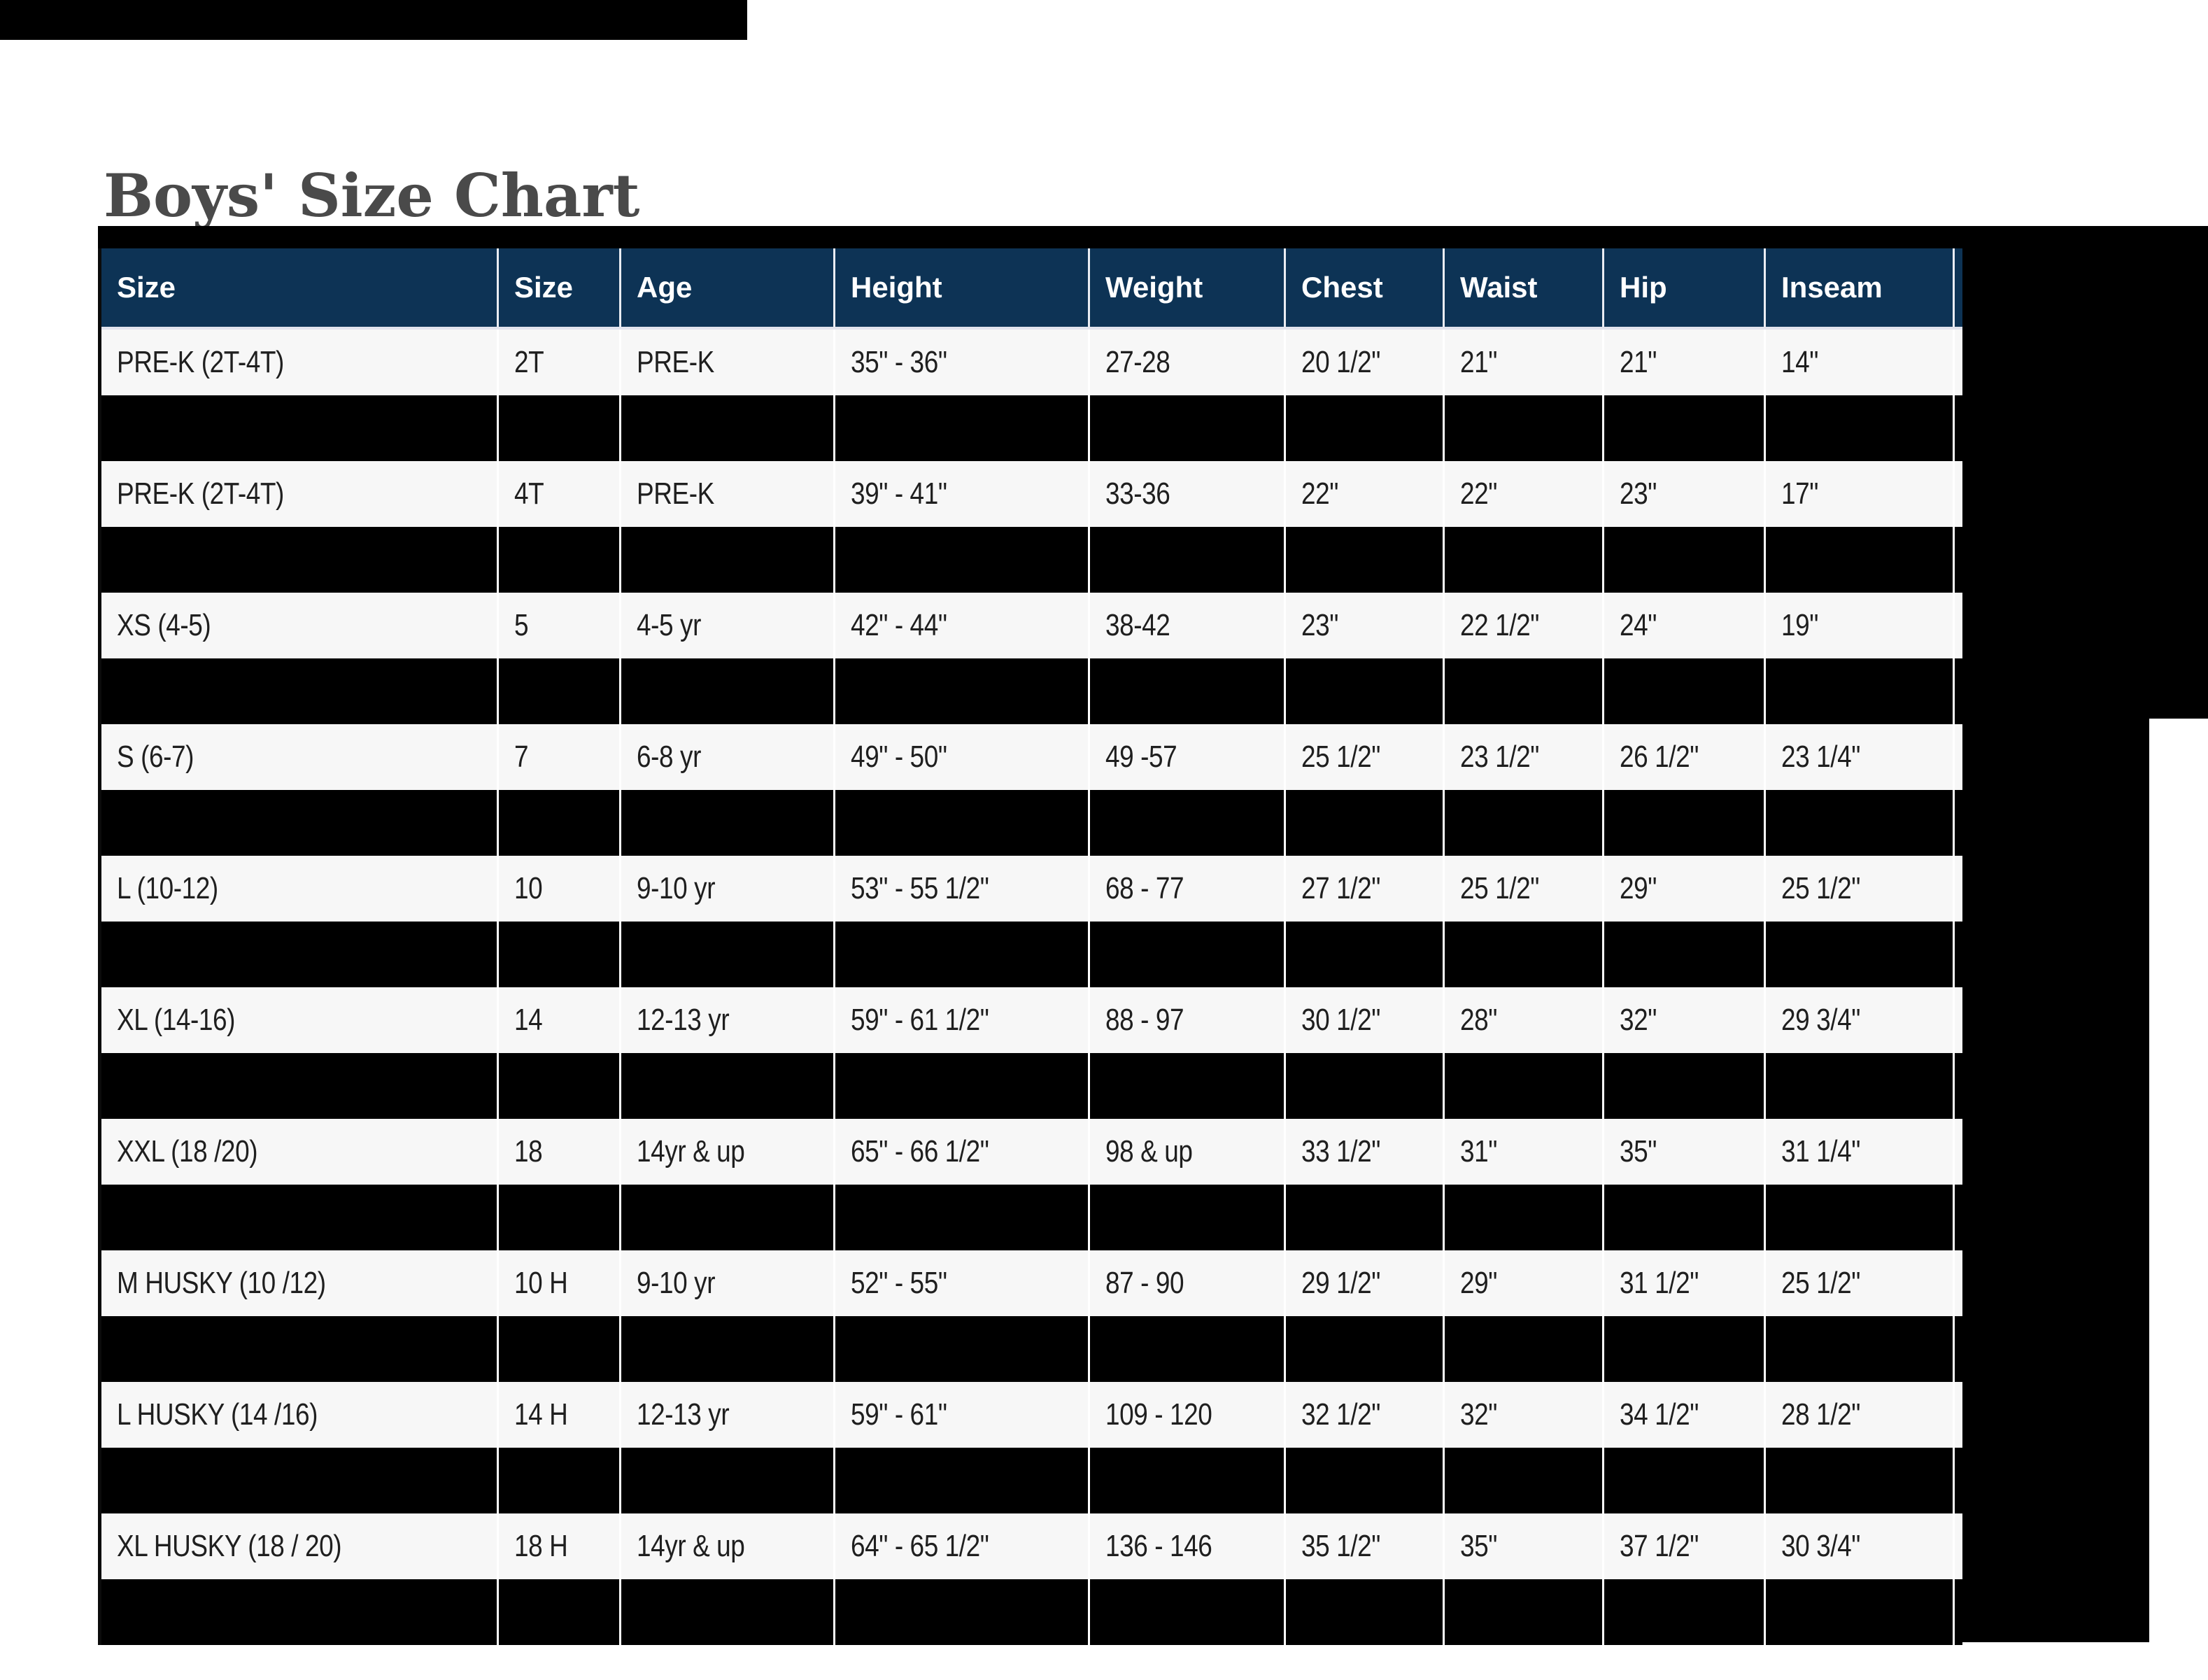 Image resolution: width=2208 pixels, height=1680 pixels. Describe the element at coordinates (1340, 1546) in the screenshot. I see `table-cell-text: 35 1/2"` at that location.